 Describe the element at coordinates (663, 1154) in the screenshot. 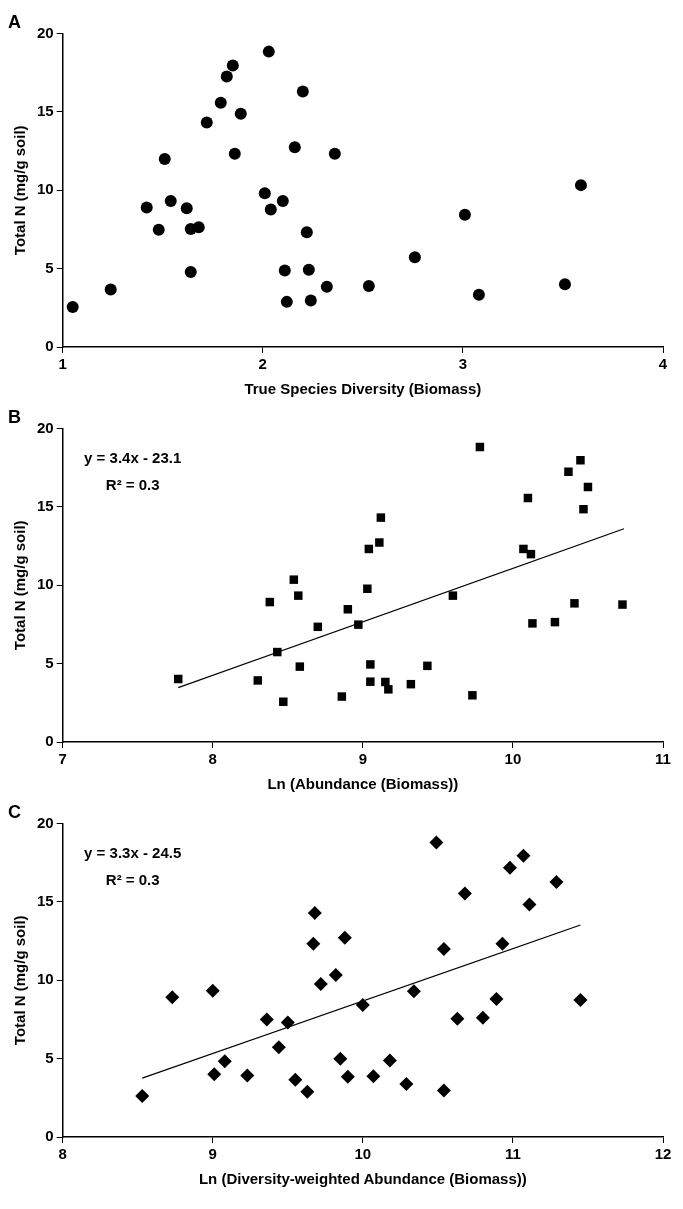

I see `x-tick-label: 12` at that location.